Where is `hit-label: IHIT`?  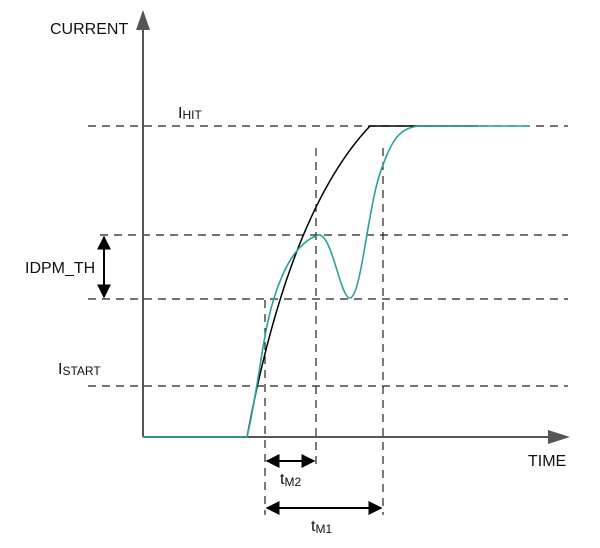
hit-label: IHIT is located at coordinates (190, 113).